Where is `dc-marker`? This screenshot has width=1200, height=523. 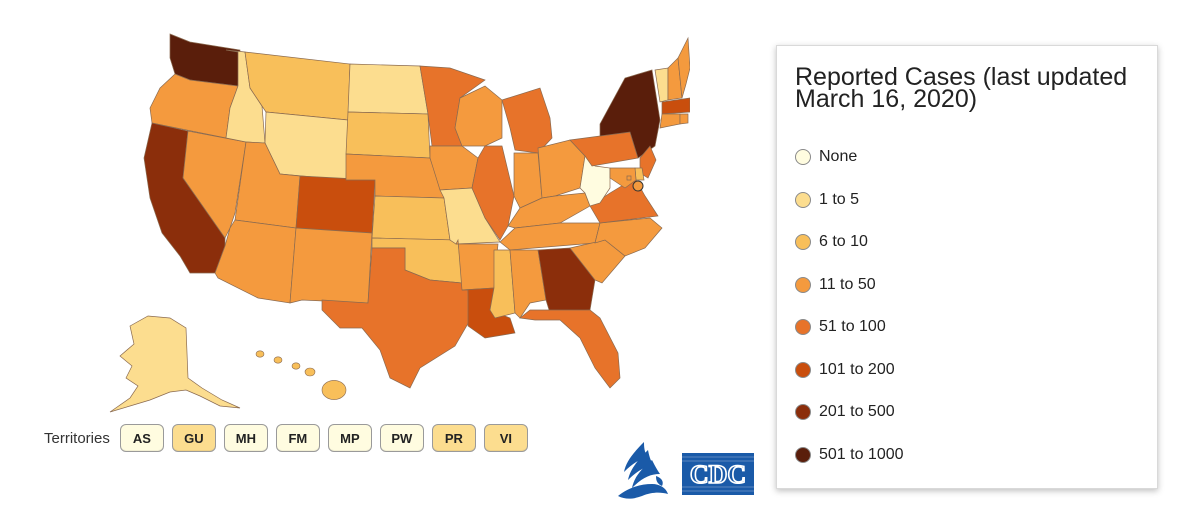 dc-marker is located at coordinates (638, 186).